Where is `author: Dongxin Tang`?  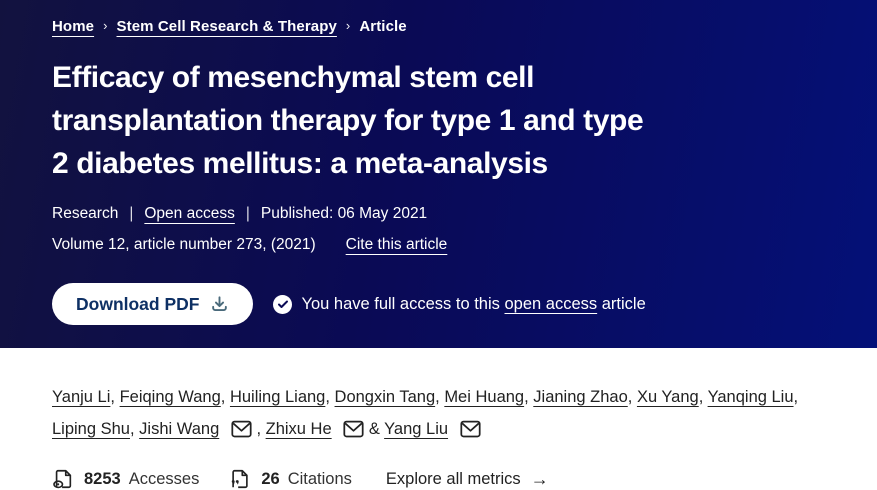
author: Dongxin Tang is located at coordinates (385, 397).